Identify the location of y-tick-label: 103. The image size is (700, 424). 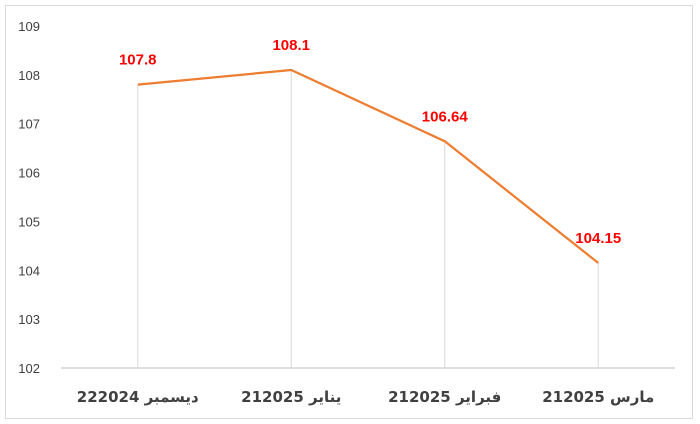
(29, 319).